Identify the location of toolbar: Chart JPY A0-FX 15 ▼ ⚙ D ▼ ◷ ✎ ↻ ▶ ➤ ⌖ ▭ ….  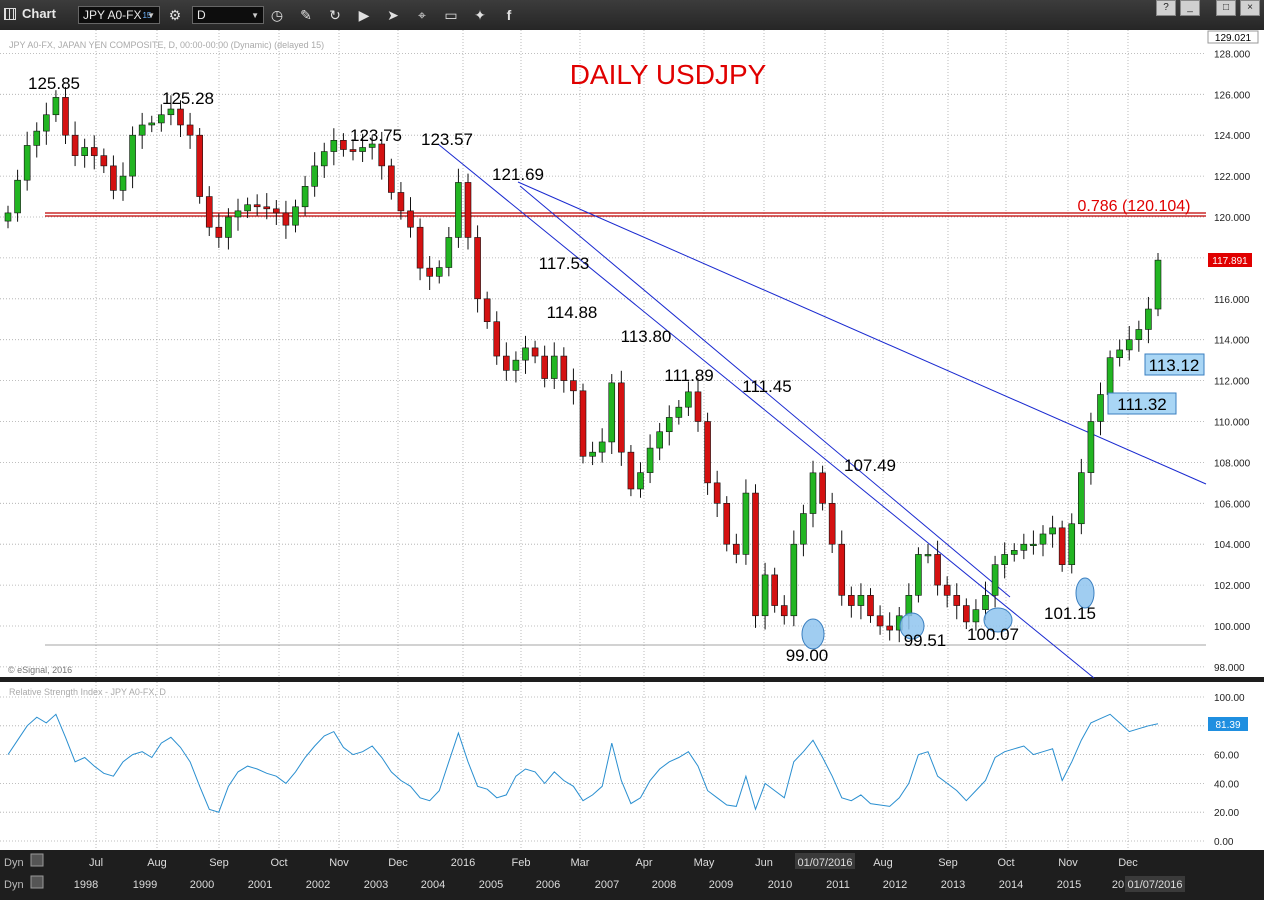
(632, 15).